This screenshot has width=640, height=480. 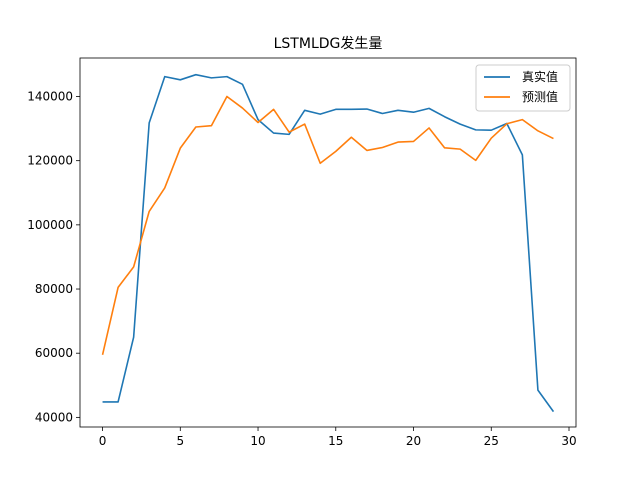 I want to click on x-tick-label: 25, so click(x=491, y=441).